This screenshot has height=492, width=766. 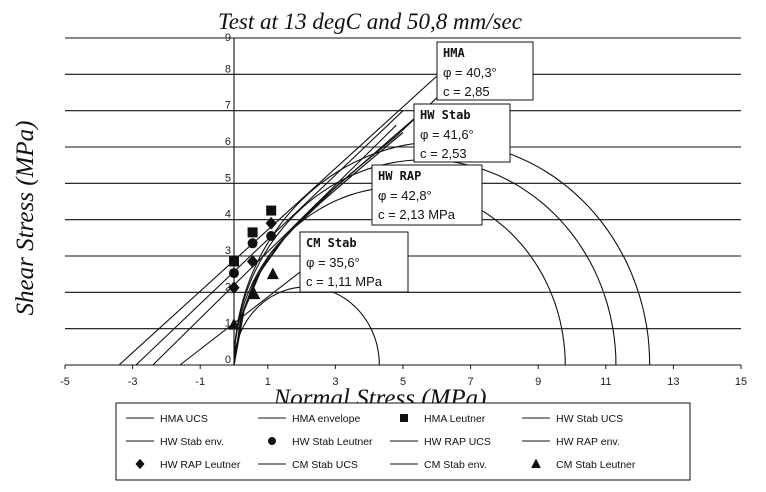 I want to click on legend-item: HW RAP UCS, so click(x=440, y=442).